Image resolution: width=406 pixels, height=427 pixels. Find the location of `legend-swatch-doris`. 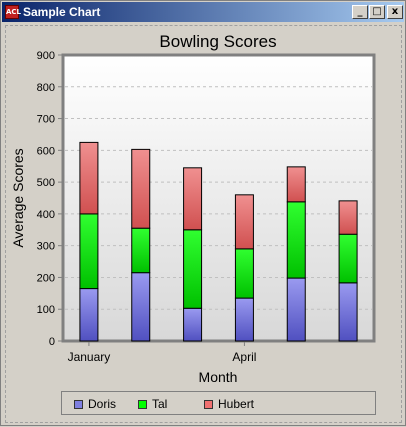

legend-swatch-doris is located at coordinates (78, 404).